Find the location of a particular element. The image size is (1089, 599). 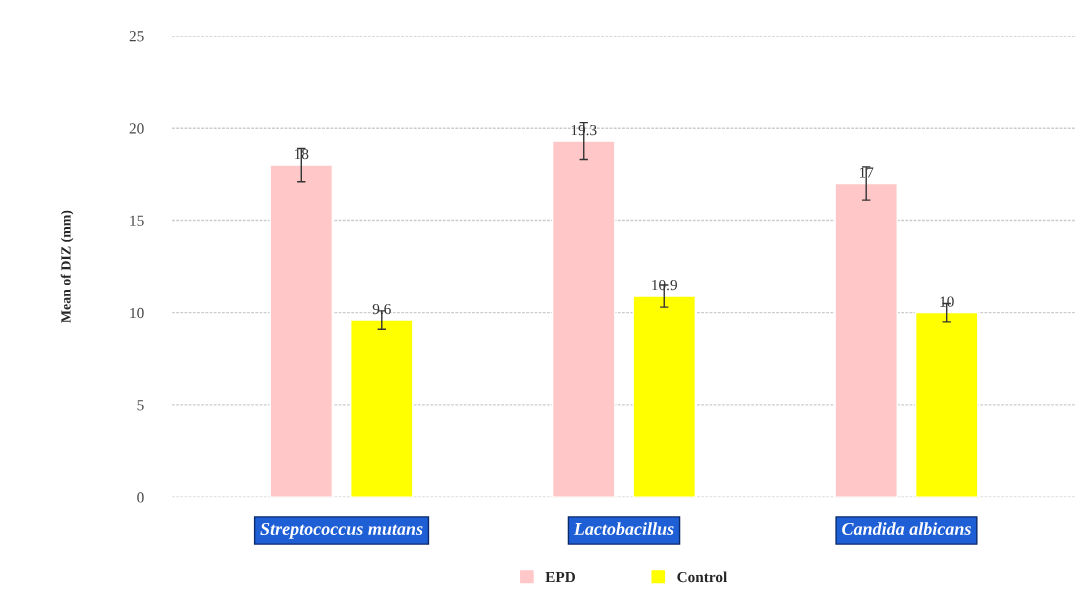

x-tick-label: Lactobacillus is located at coordinates (623, 529).